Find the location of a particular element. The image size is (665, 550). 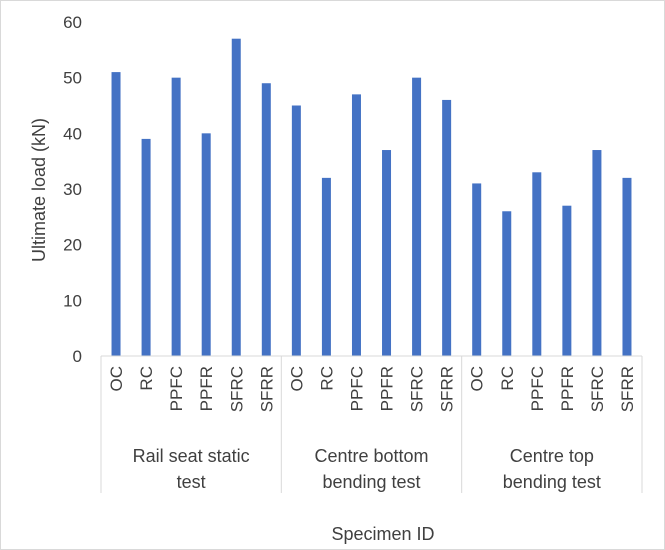

y-tick-label: 60 is located at coordinates (72, 22).